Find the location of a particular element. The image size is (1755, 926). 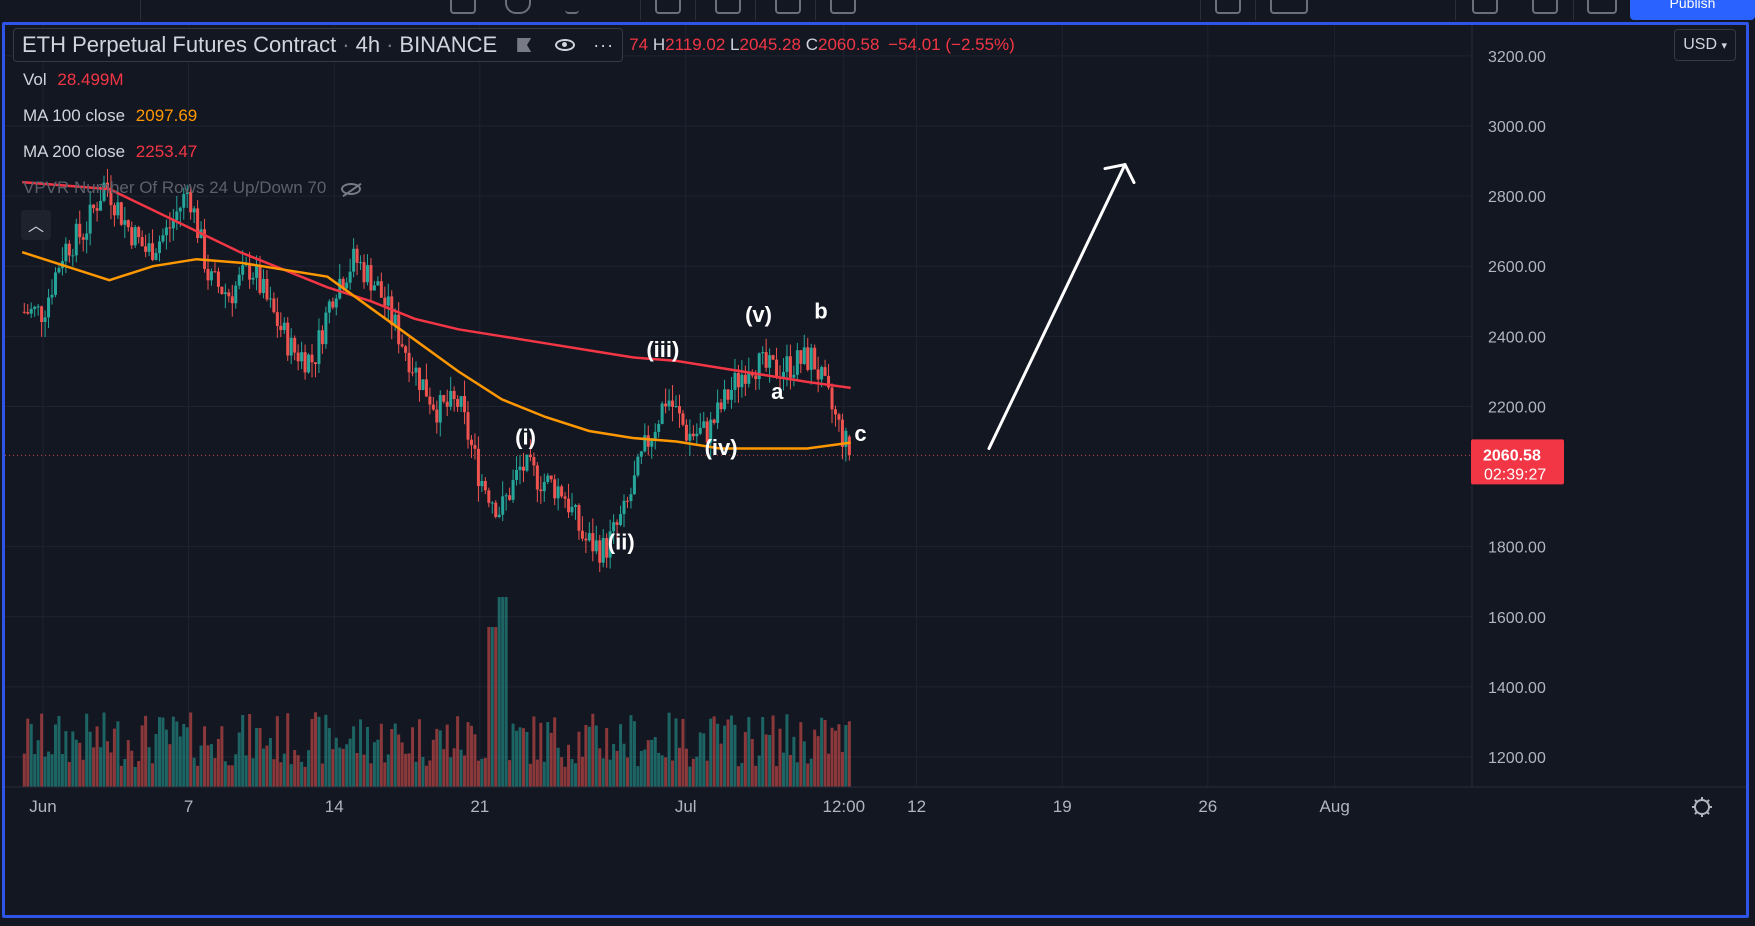

save-layout-icon is located at coordinates (1289, 7).